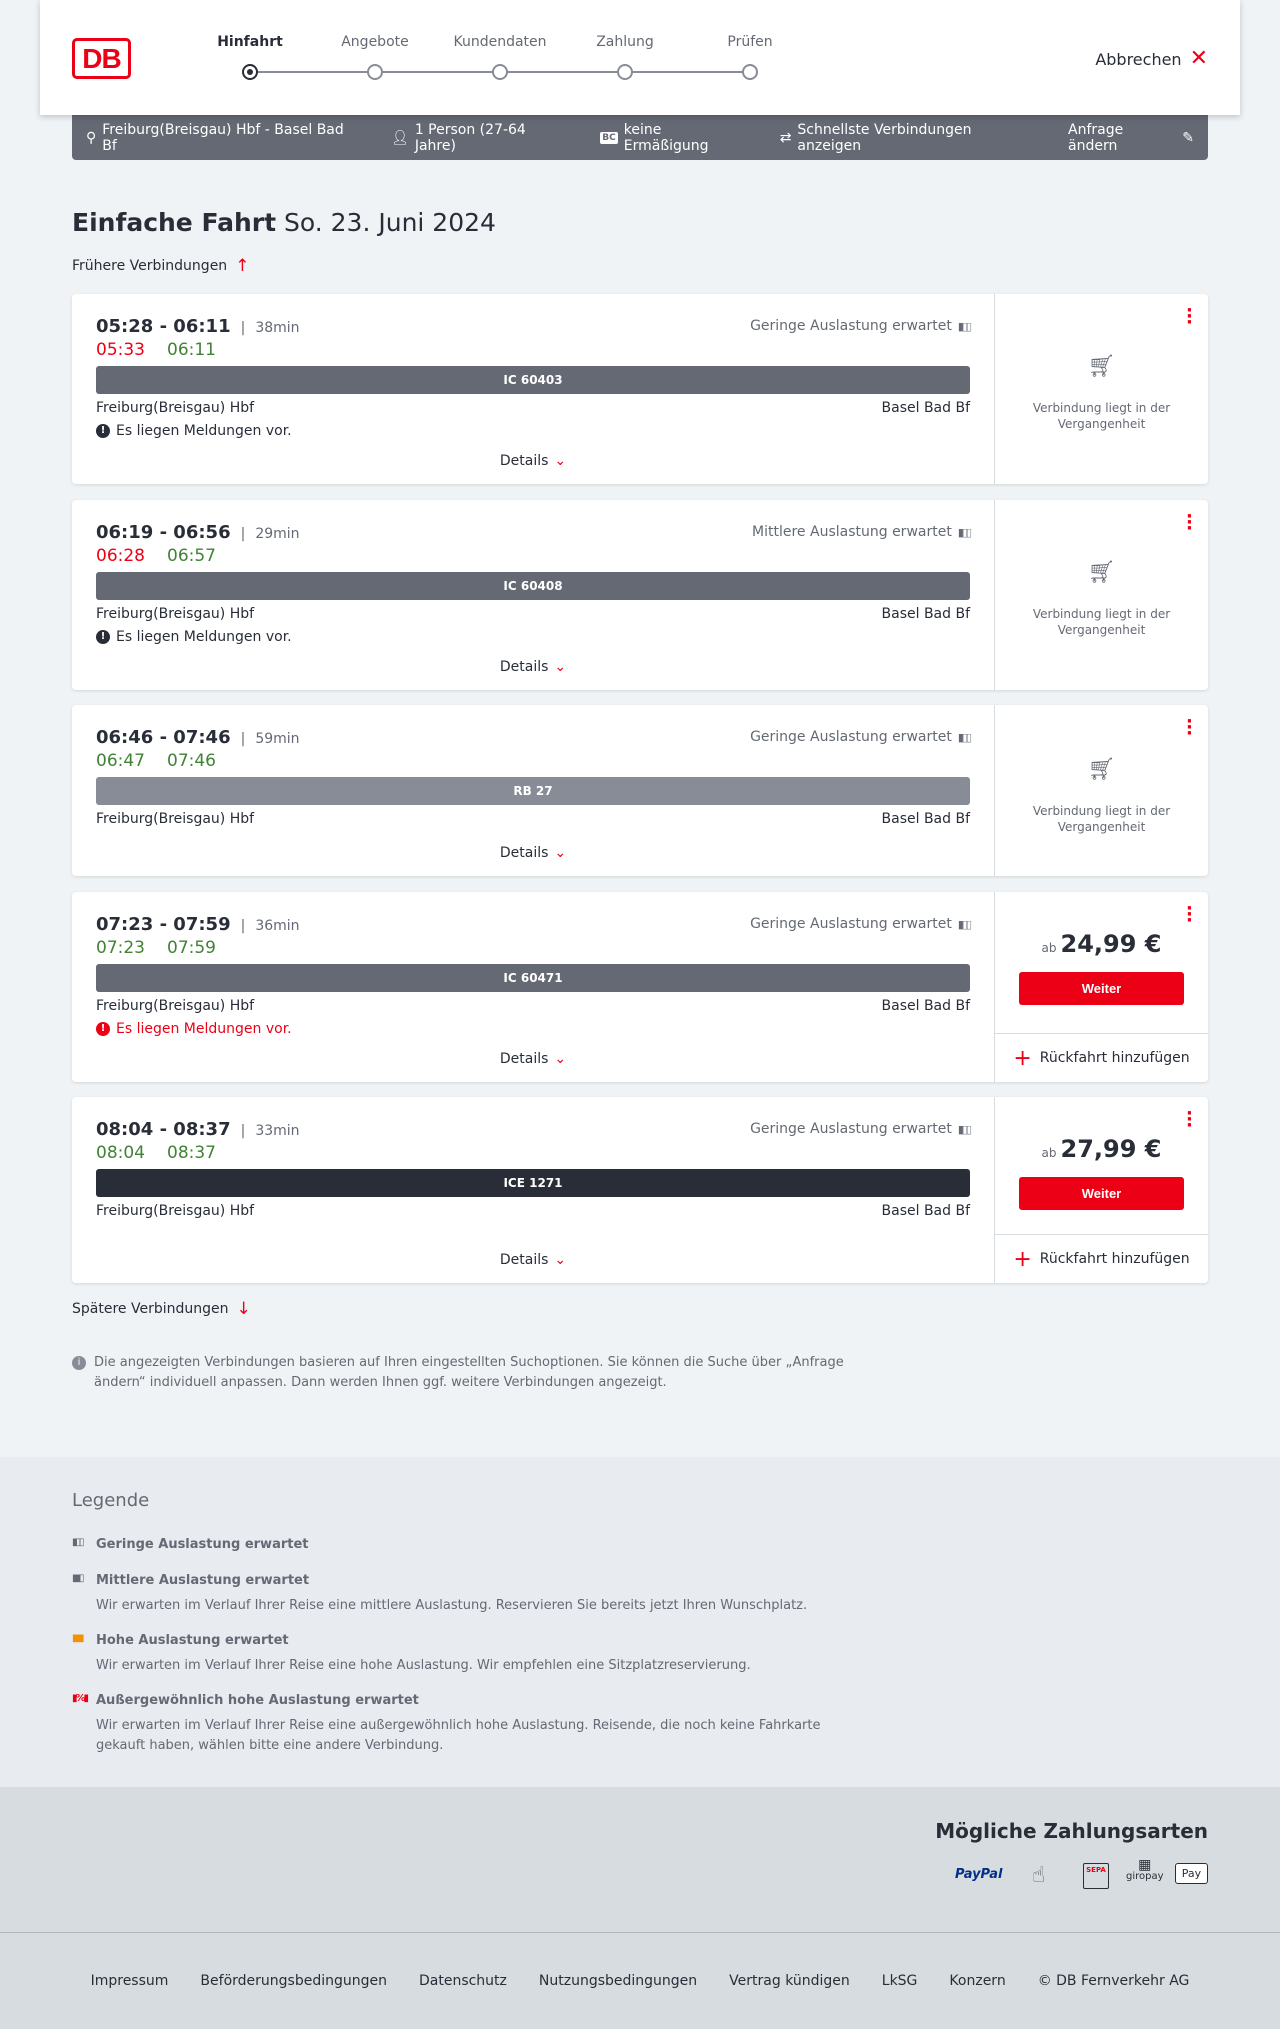 The height and width of the screenshot is (2029, 1280). I want to click on step-zahlung: Zahlung, so click(625, 42).